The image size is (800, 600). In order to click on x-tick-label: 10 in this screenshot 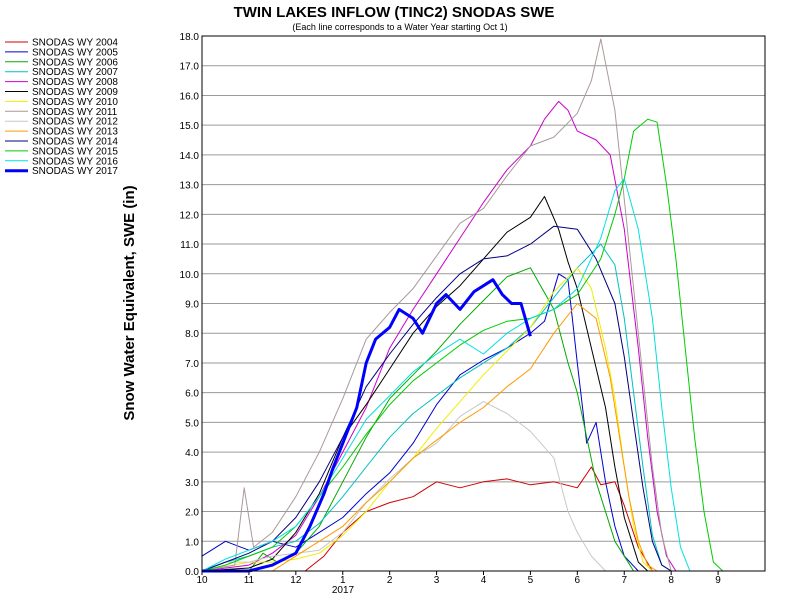, I will do `click(202, 580)`.